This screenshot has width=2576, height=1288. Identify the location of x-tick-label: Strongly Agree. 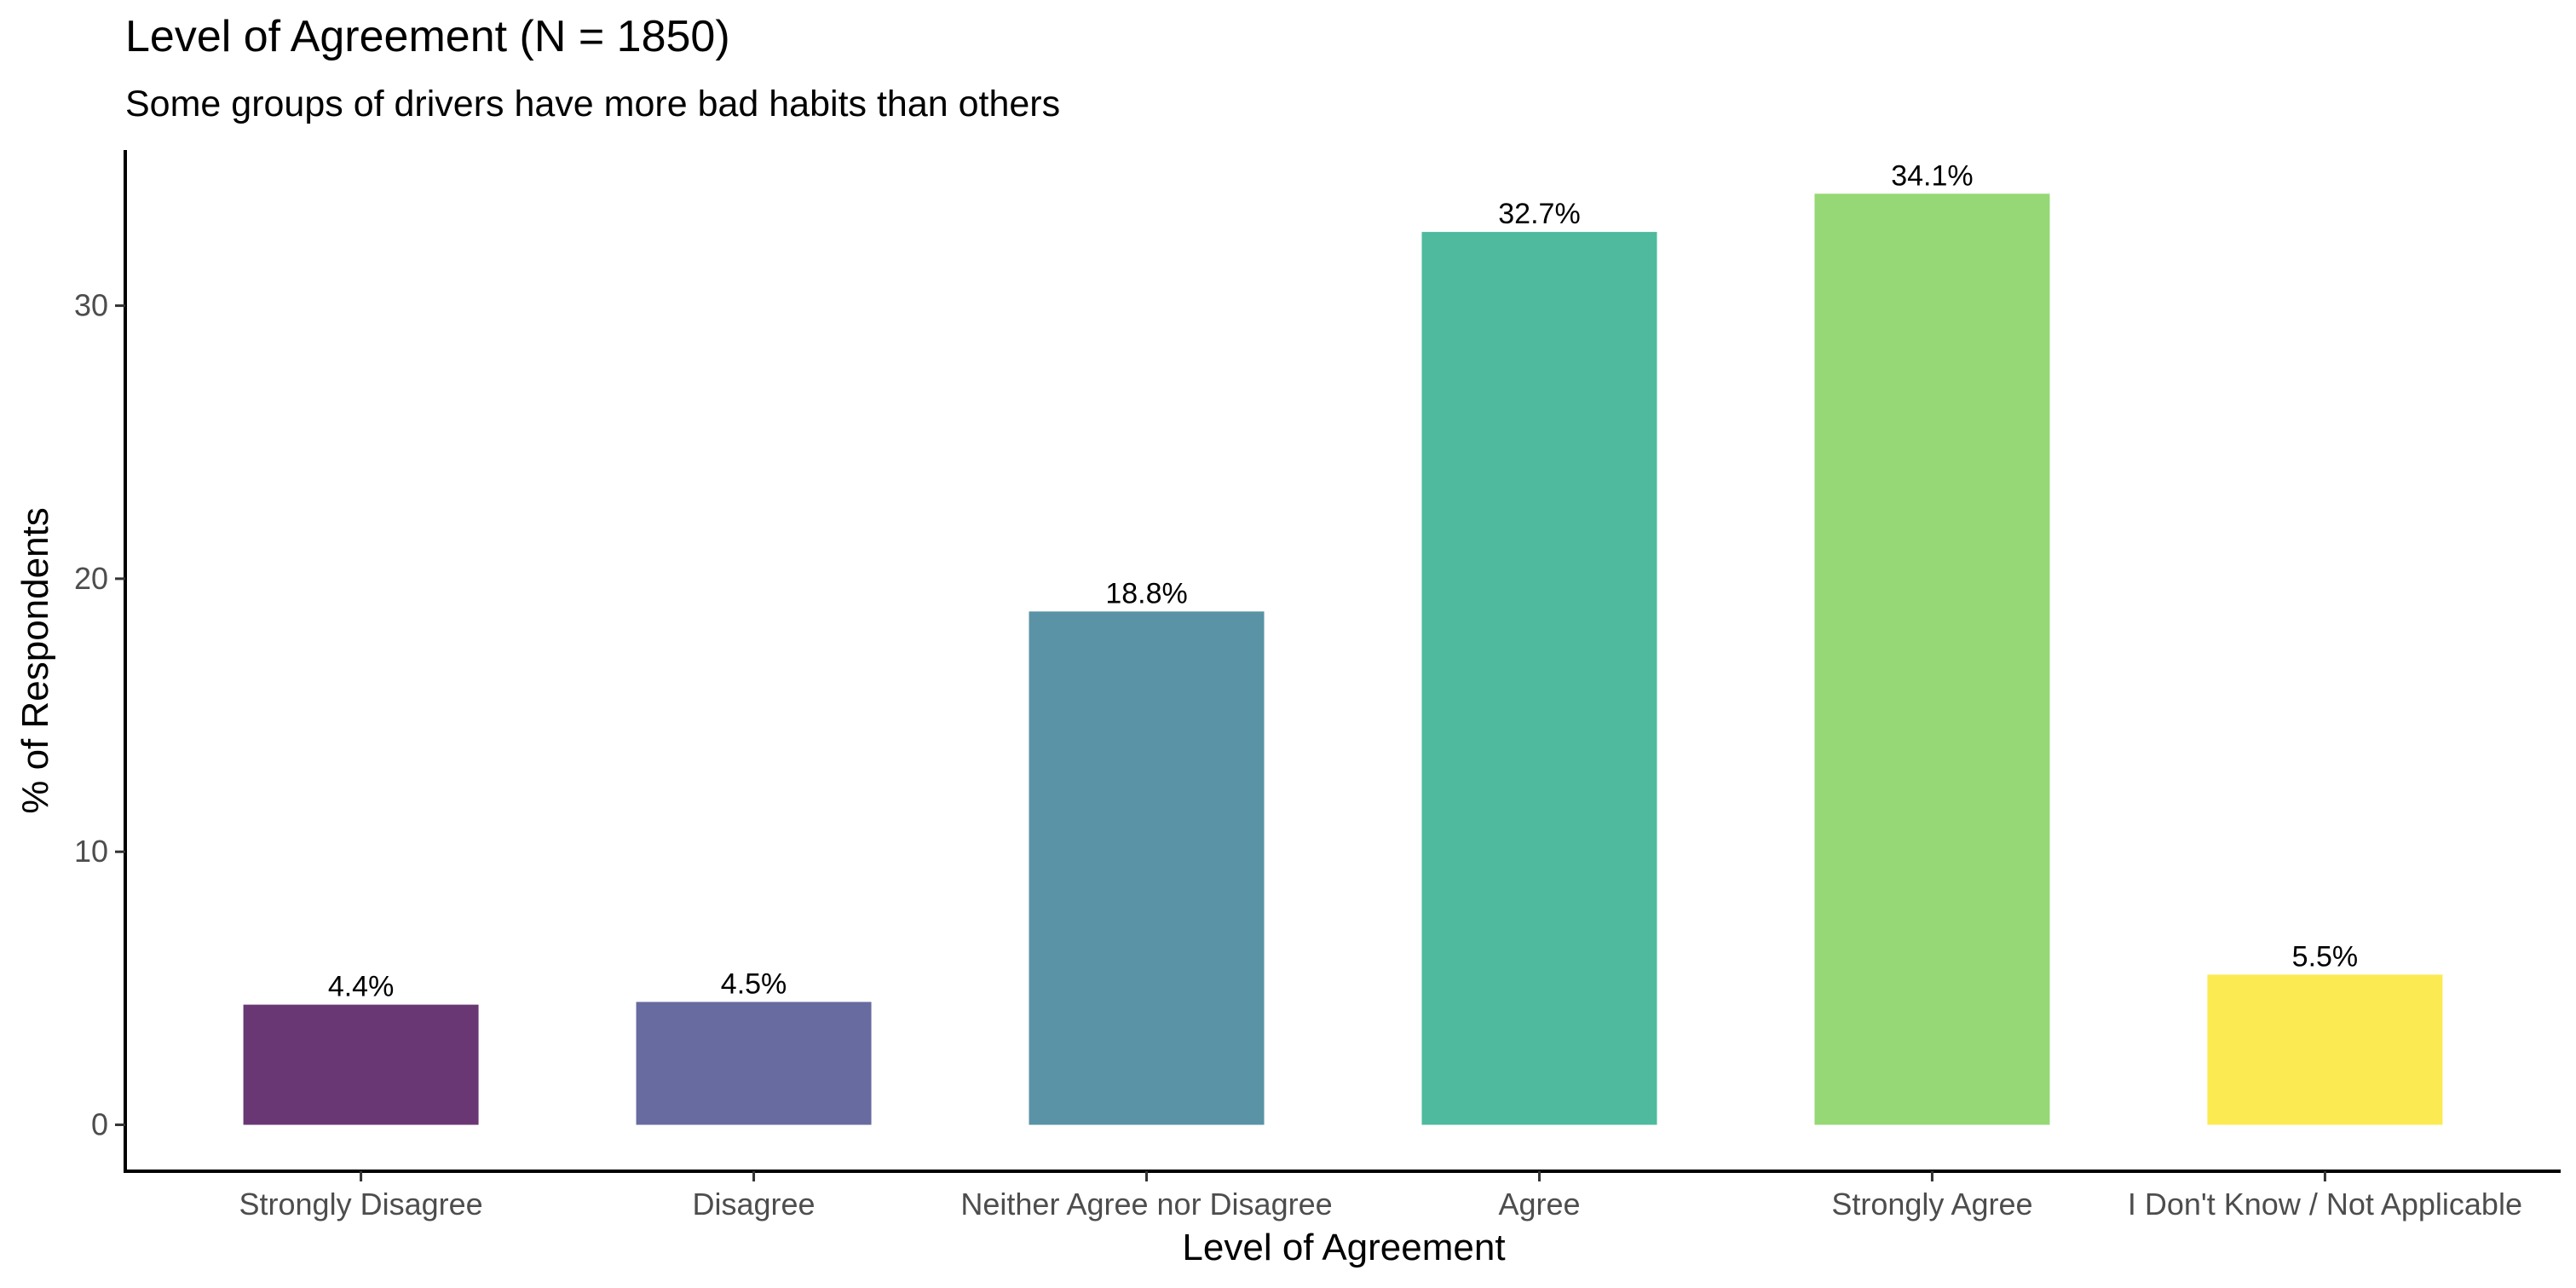
(1931, 1204).